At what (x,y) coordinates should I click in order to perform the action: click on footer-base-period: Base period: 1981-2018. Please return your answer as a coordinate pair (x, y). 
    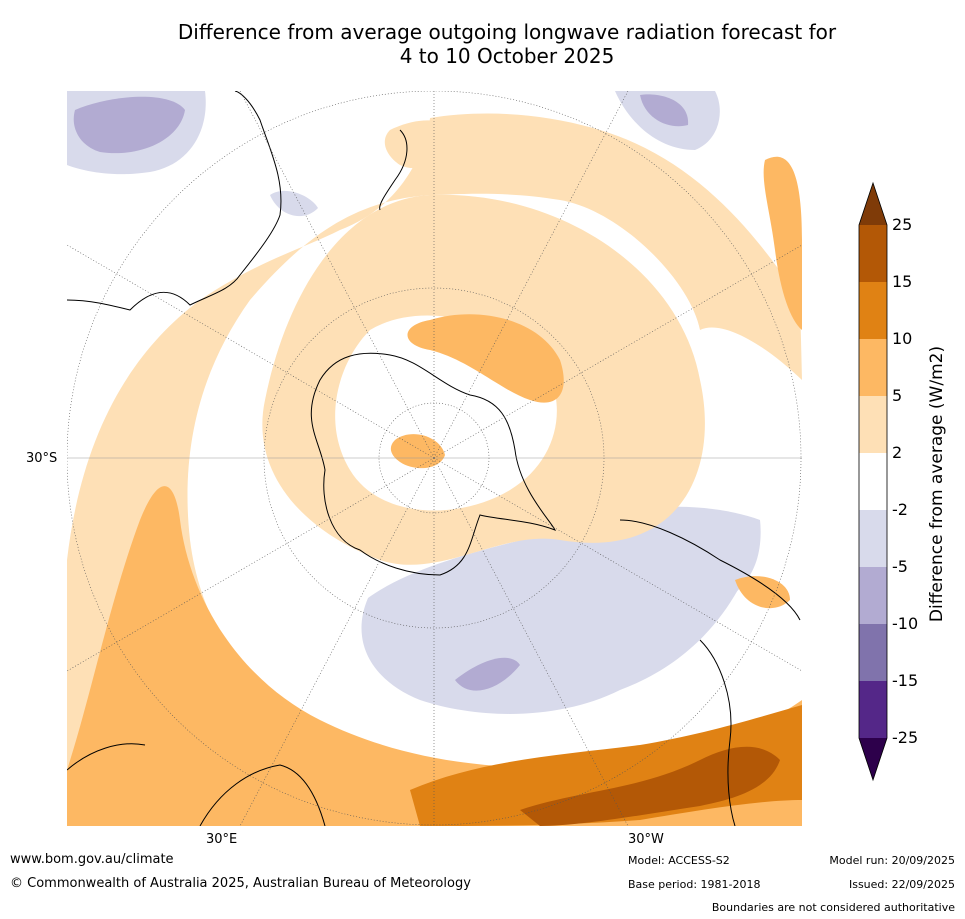
    Looking at the image, I should click on (694, 884).